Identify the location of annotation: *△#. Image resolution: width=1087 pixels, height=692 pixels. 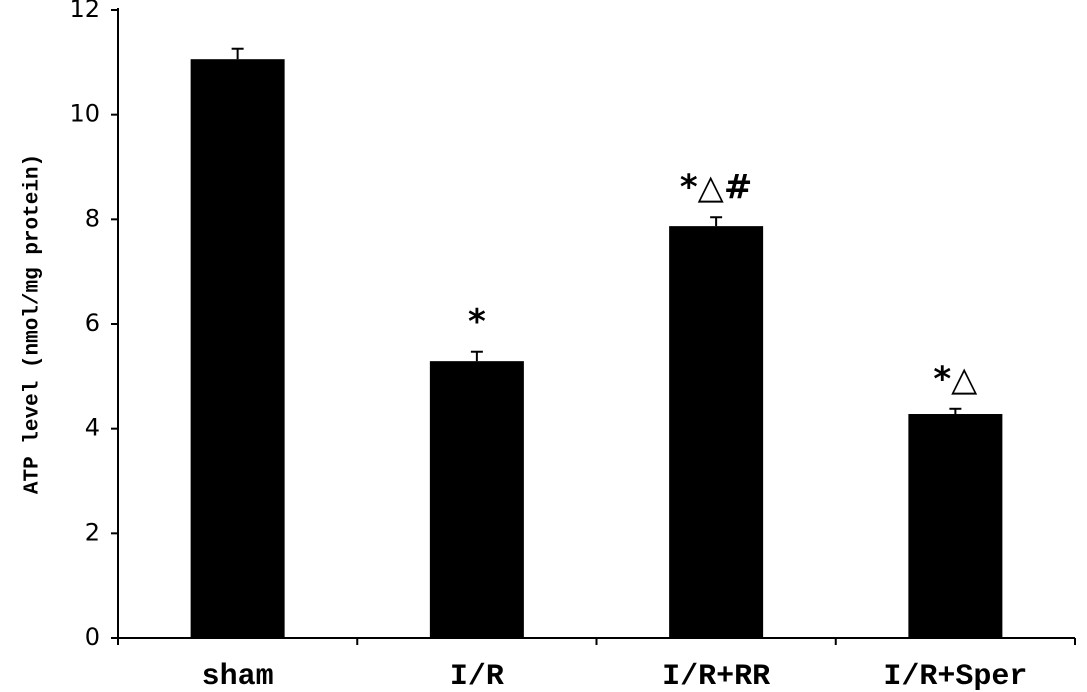
(716, 188).